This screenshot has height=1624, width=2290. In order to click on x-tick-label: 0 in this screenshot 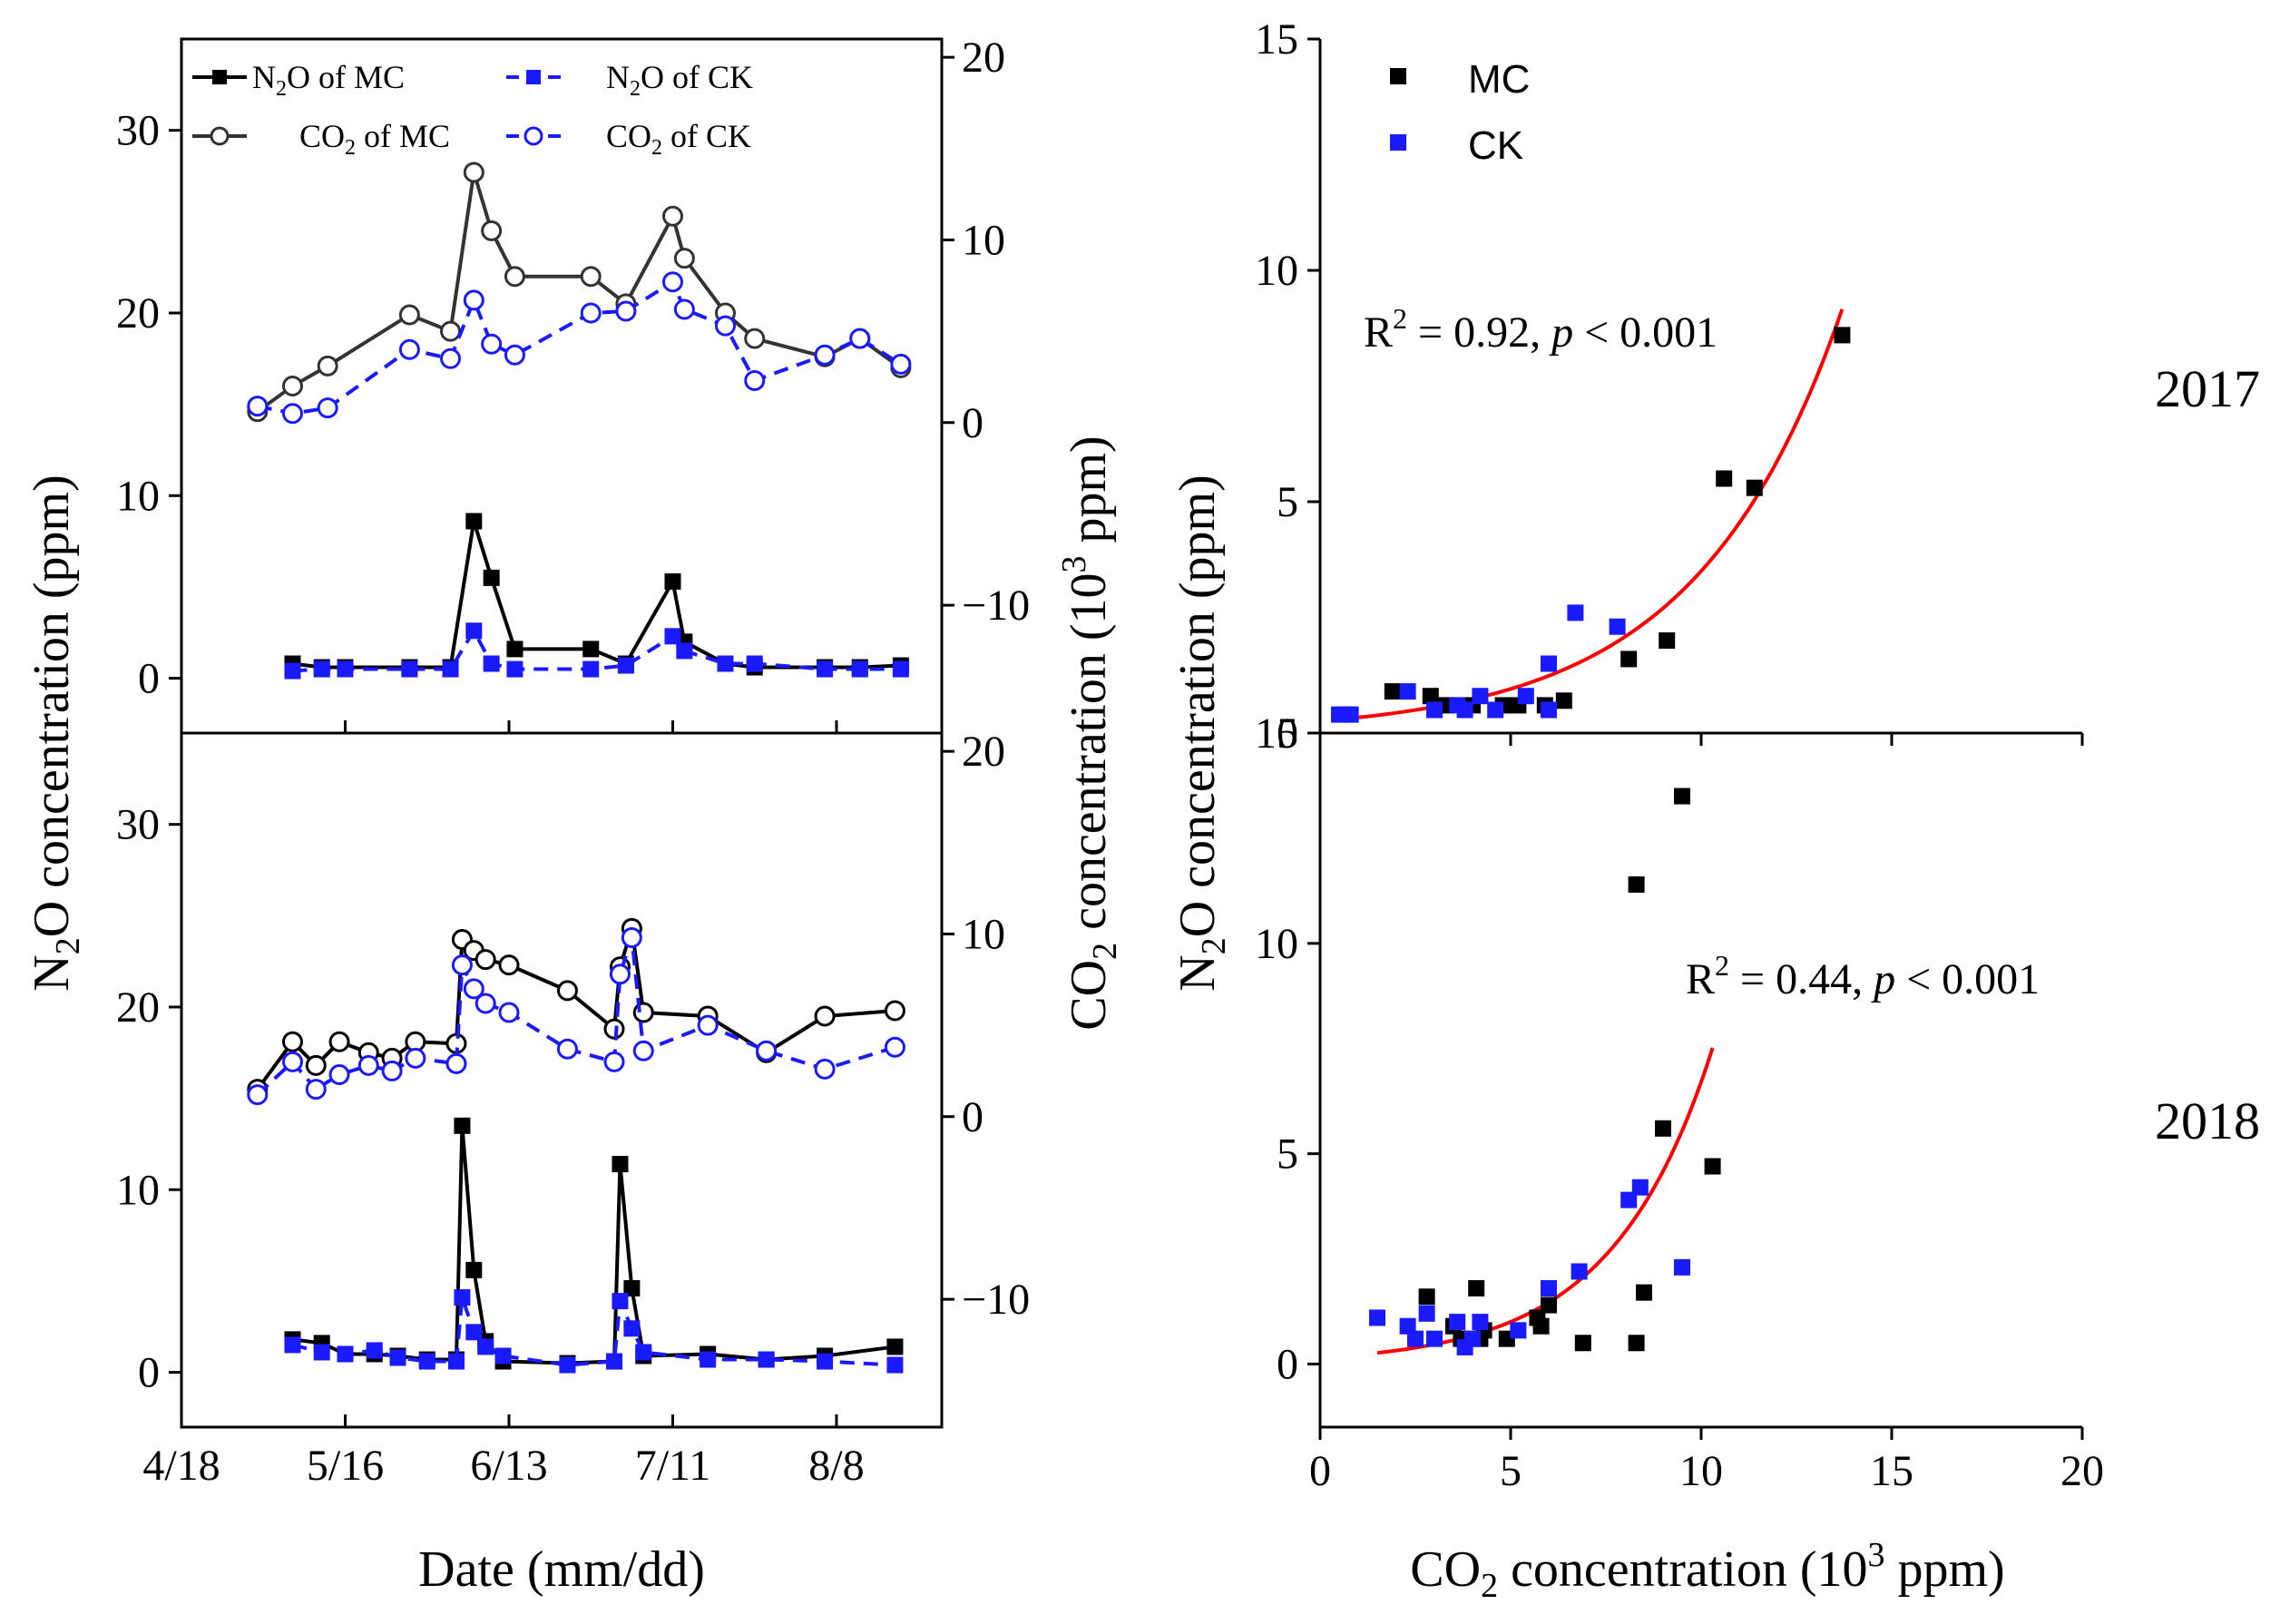, I will do `click(1320, 1471)`.